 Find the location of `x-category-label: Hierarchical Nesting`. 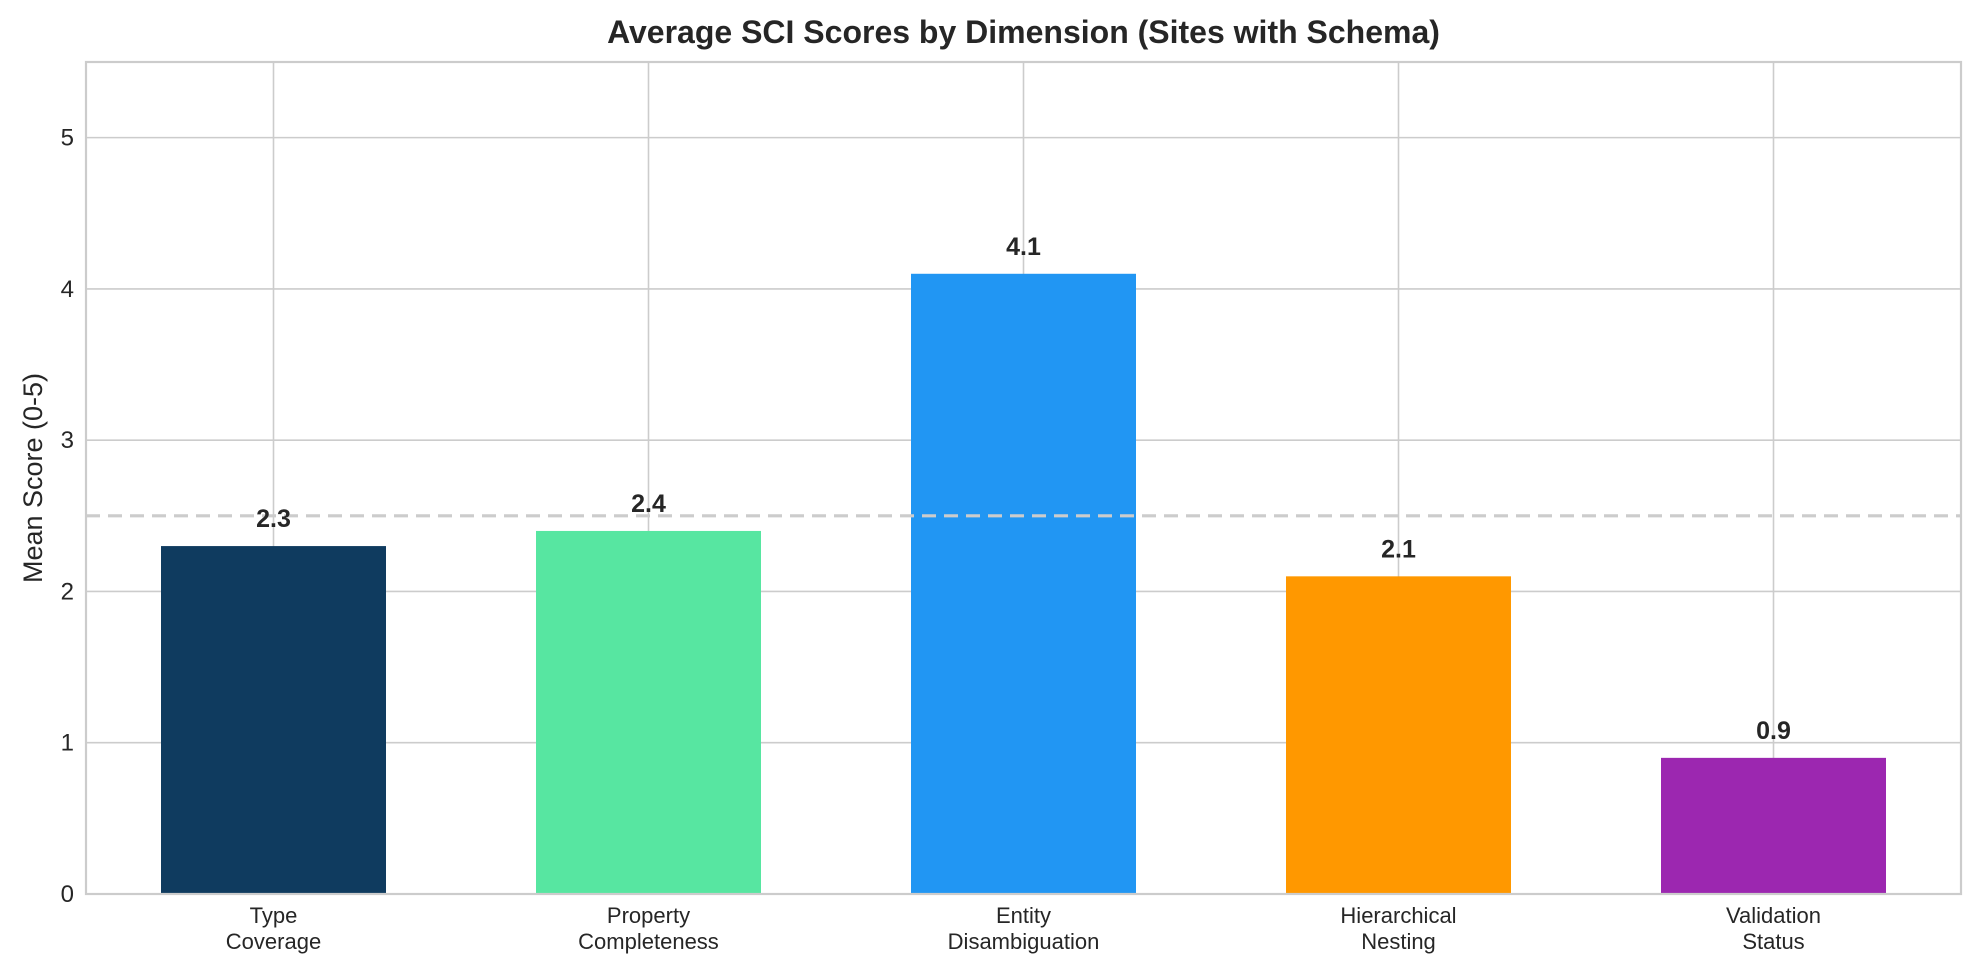

x-category-label: Hierarchical Nesting is located at coordinates (1398, 928).